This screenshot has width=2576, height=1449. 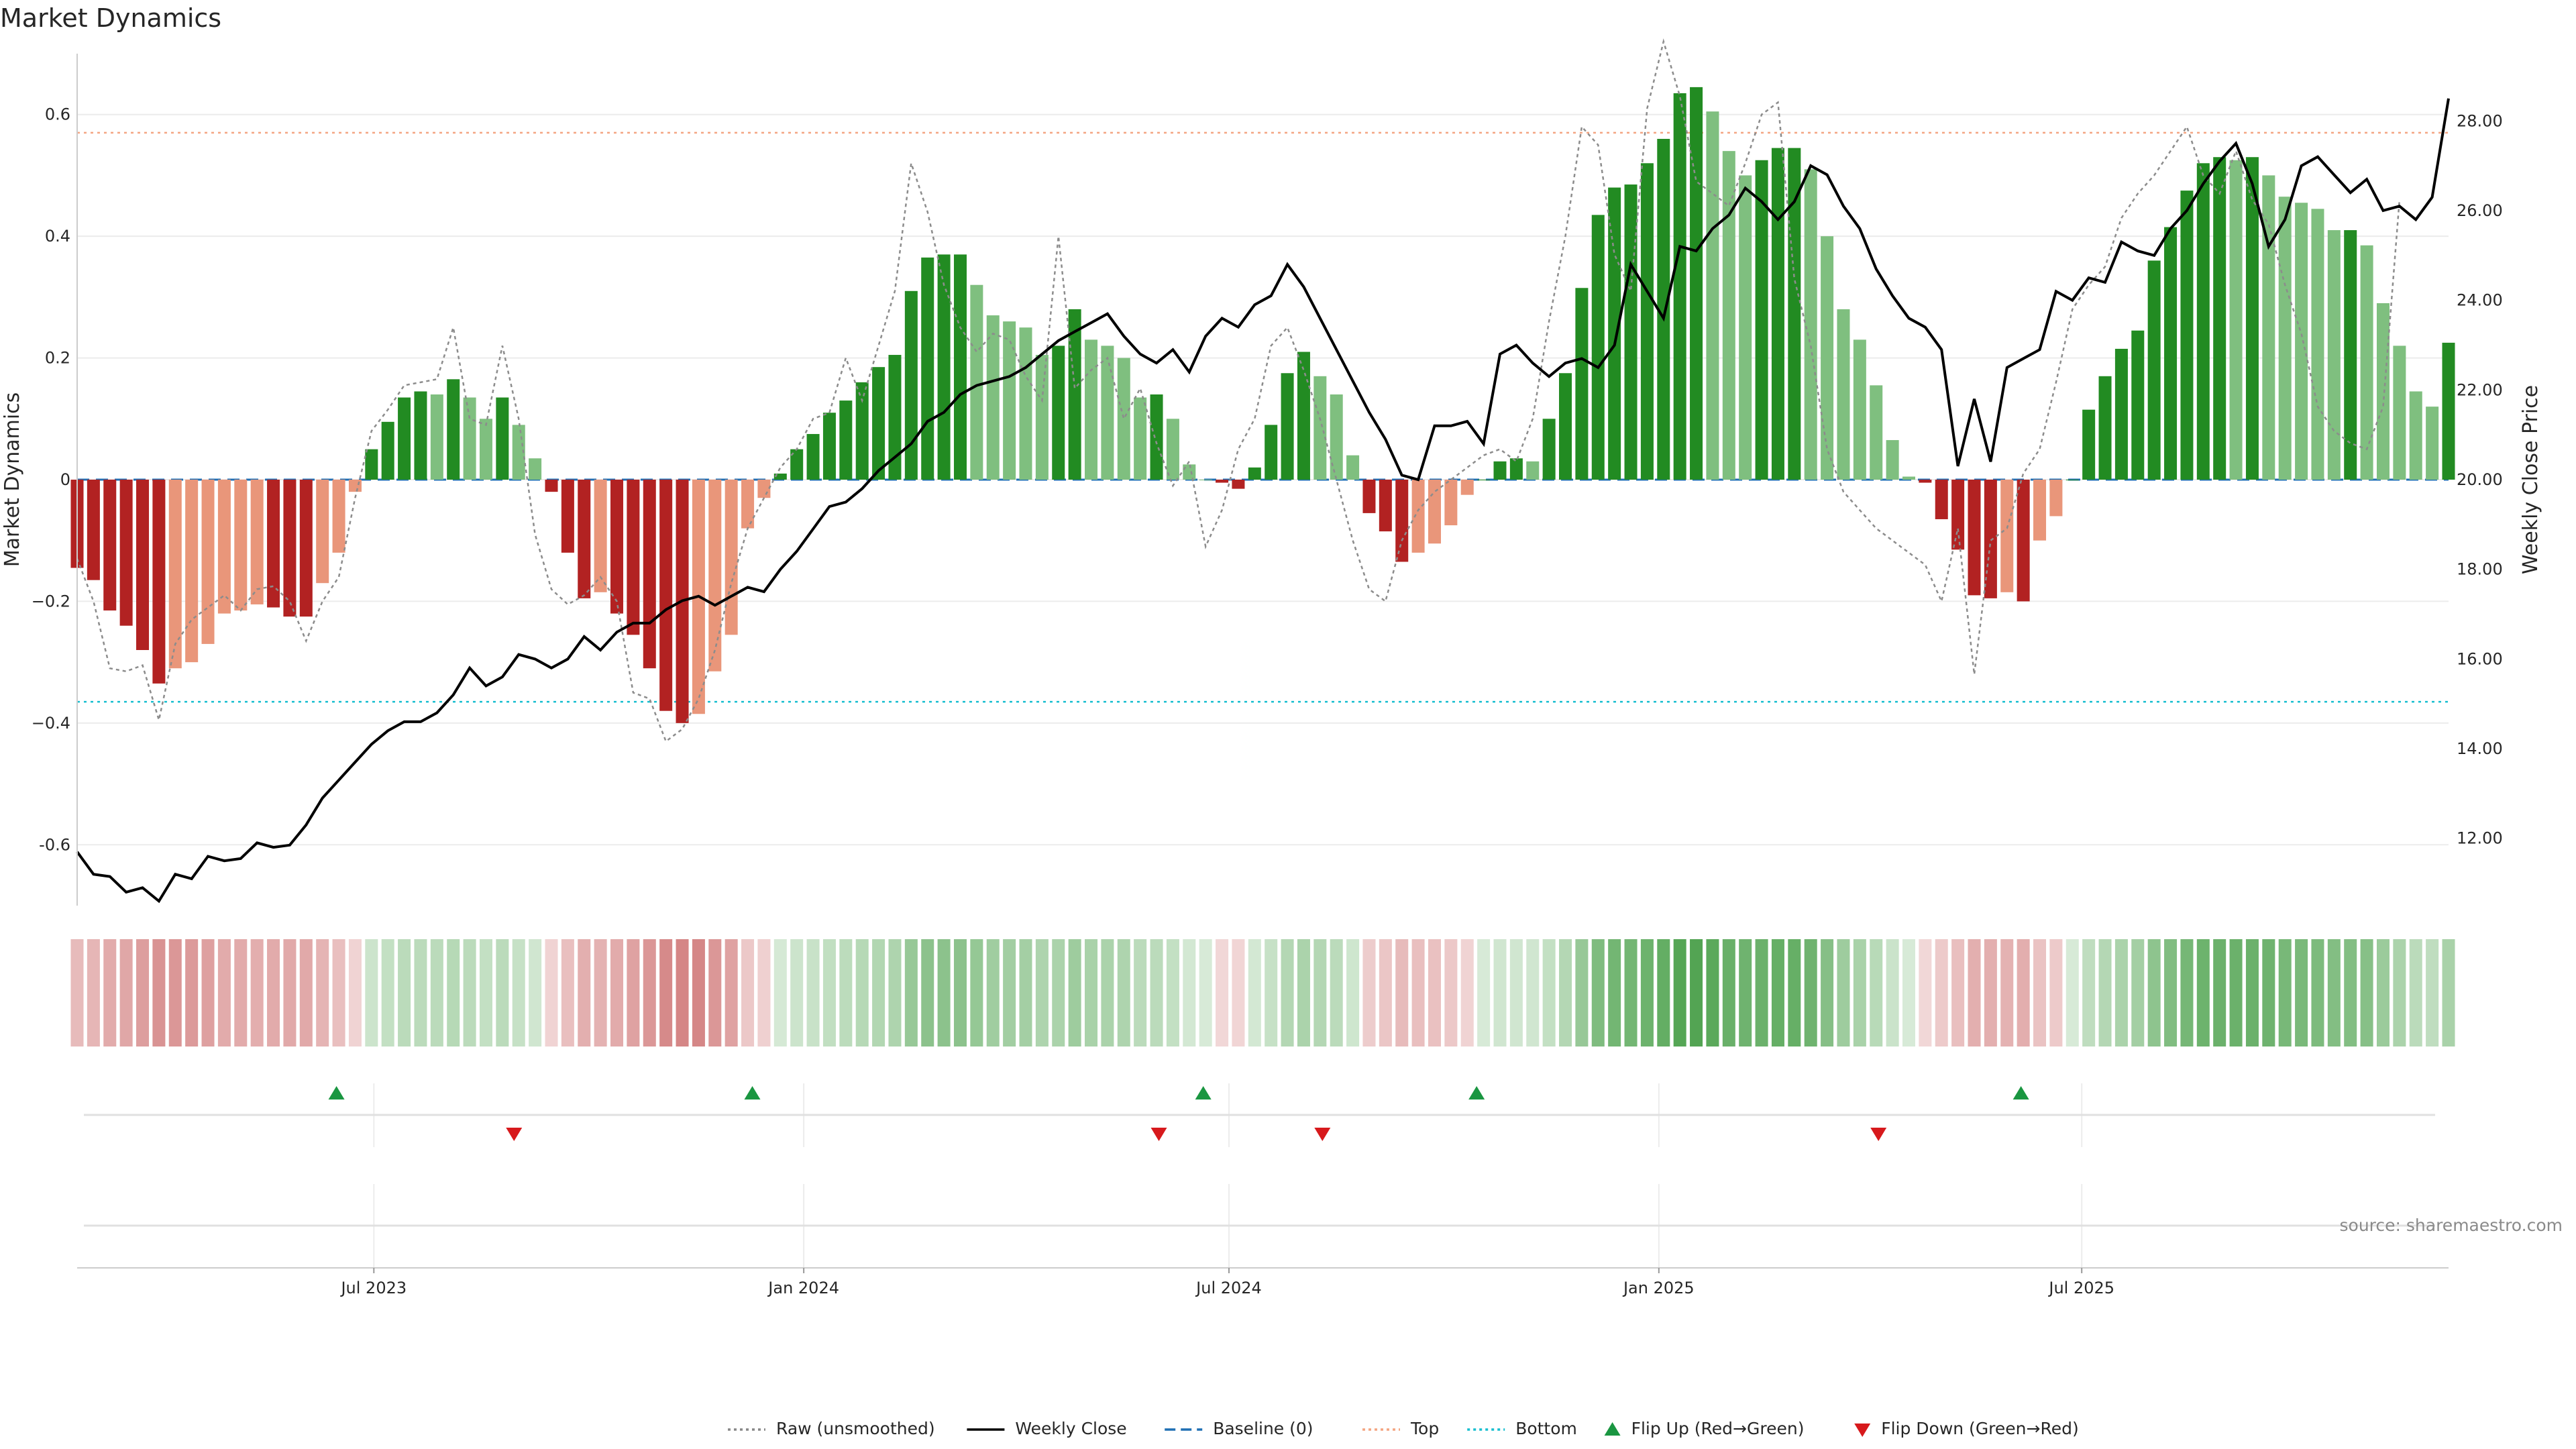 I want to click on flip-markers-panel, so click(x=1259, y=1175).